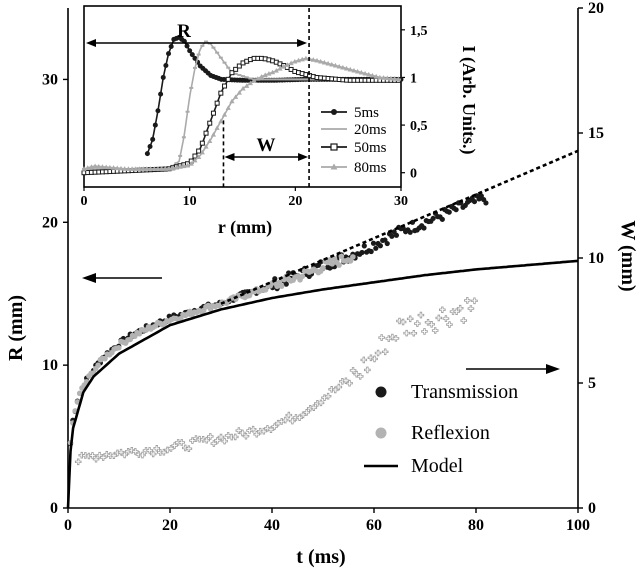 The image size is (644, 575). I want to click on inset-legend-label: 80ms, so click(370, 168).